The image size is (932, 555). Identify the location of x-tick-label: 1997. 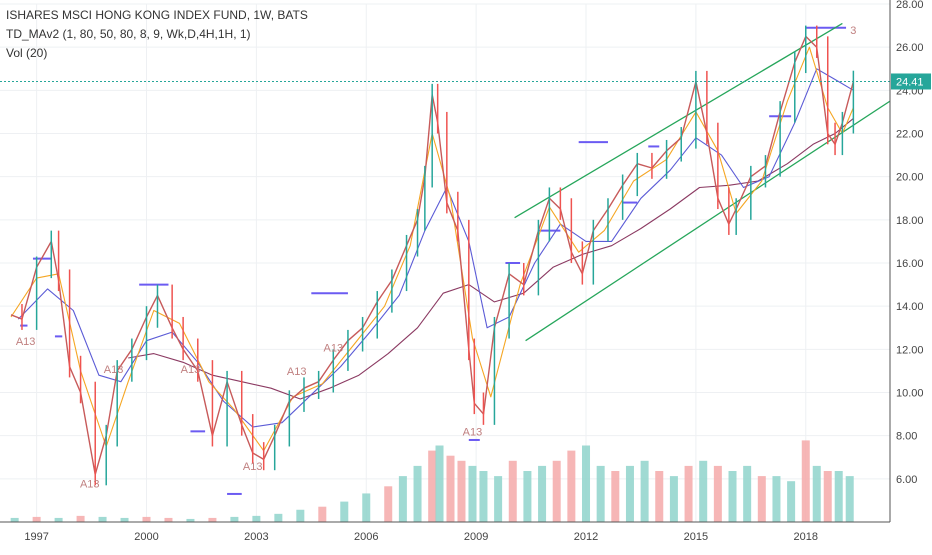
(36, 537).